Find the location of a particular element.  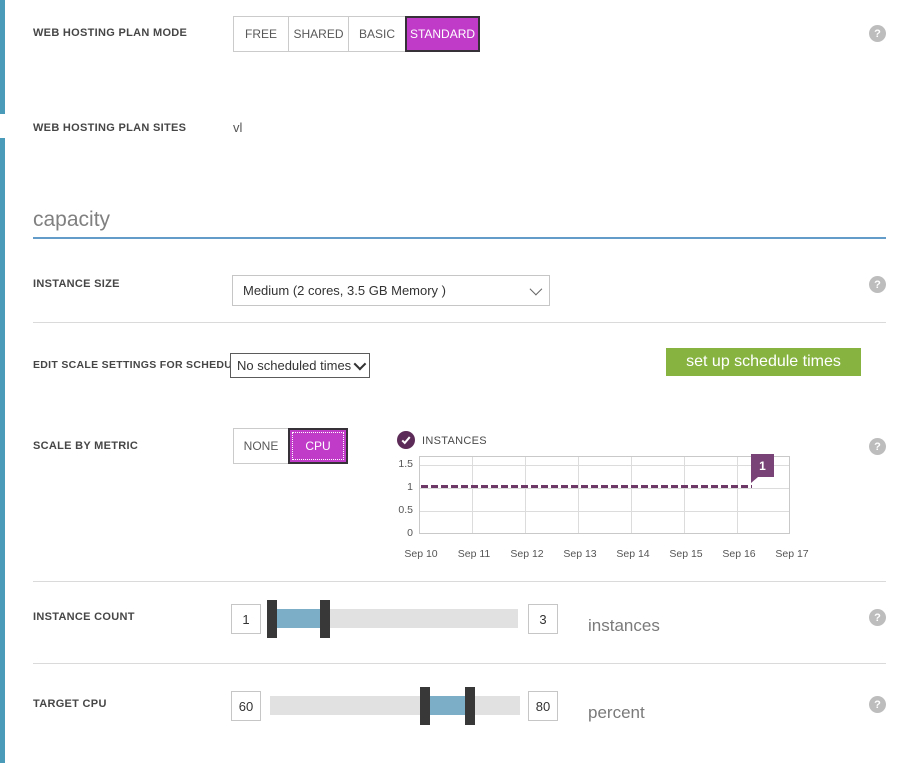

scale-metric-toggle-group: NONE CPU is located at coordinates (290, 446).